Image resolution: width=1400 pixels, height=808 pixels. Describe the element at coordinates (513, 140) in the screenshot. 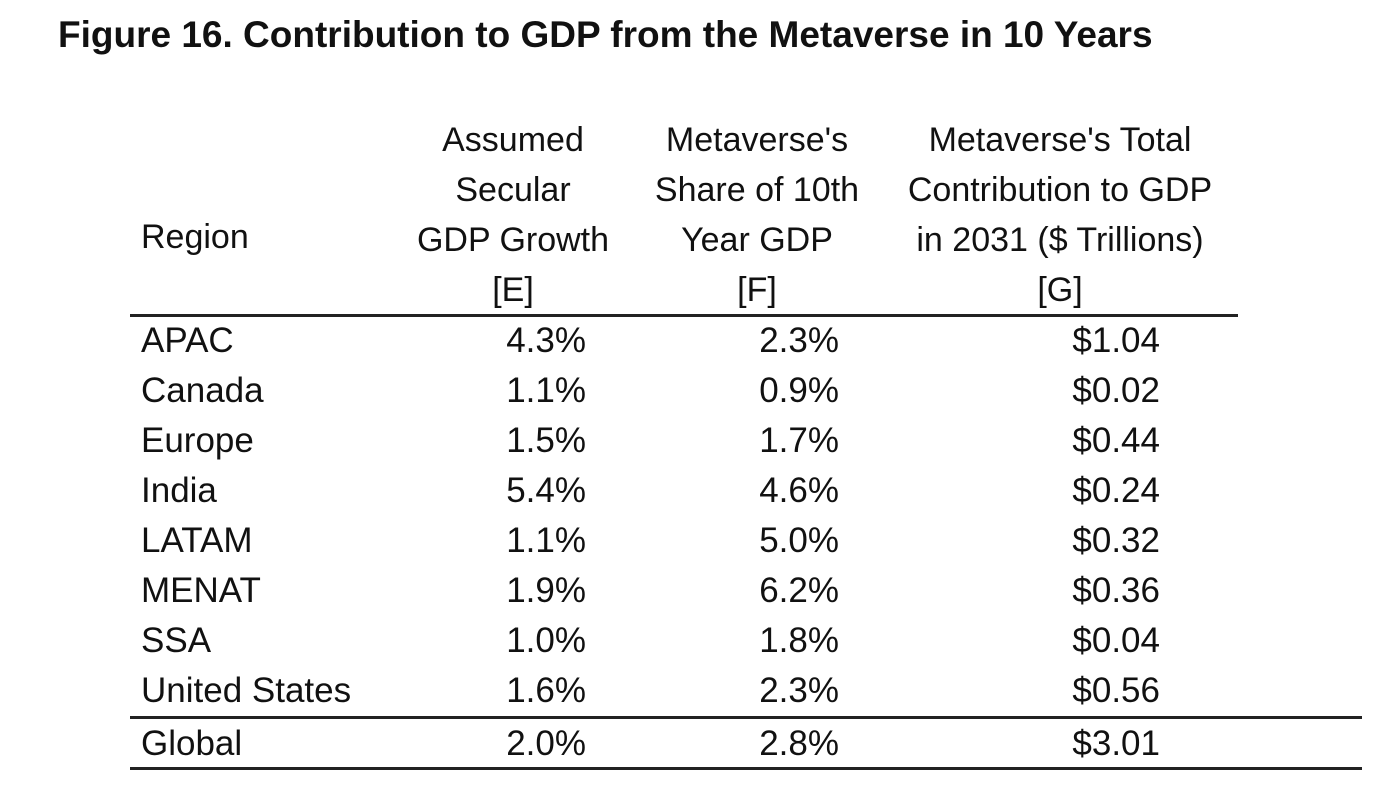

I see `header-gdp-growth-line: Assumed` at that location.